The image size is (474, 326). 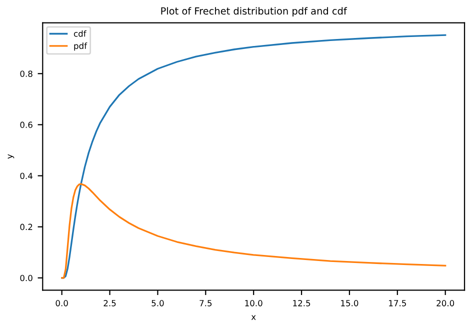 I want to click on x-tick-label: 12.5, so click(x=301, y=303).